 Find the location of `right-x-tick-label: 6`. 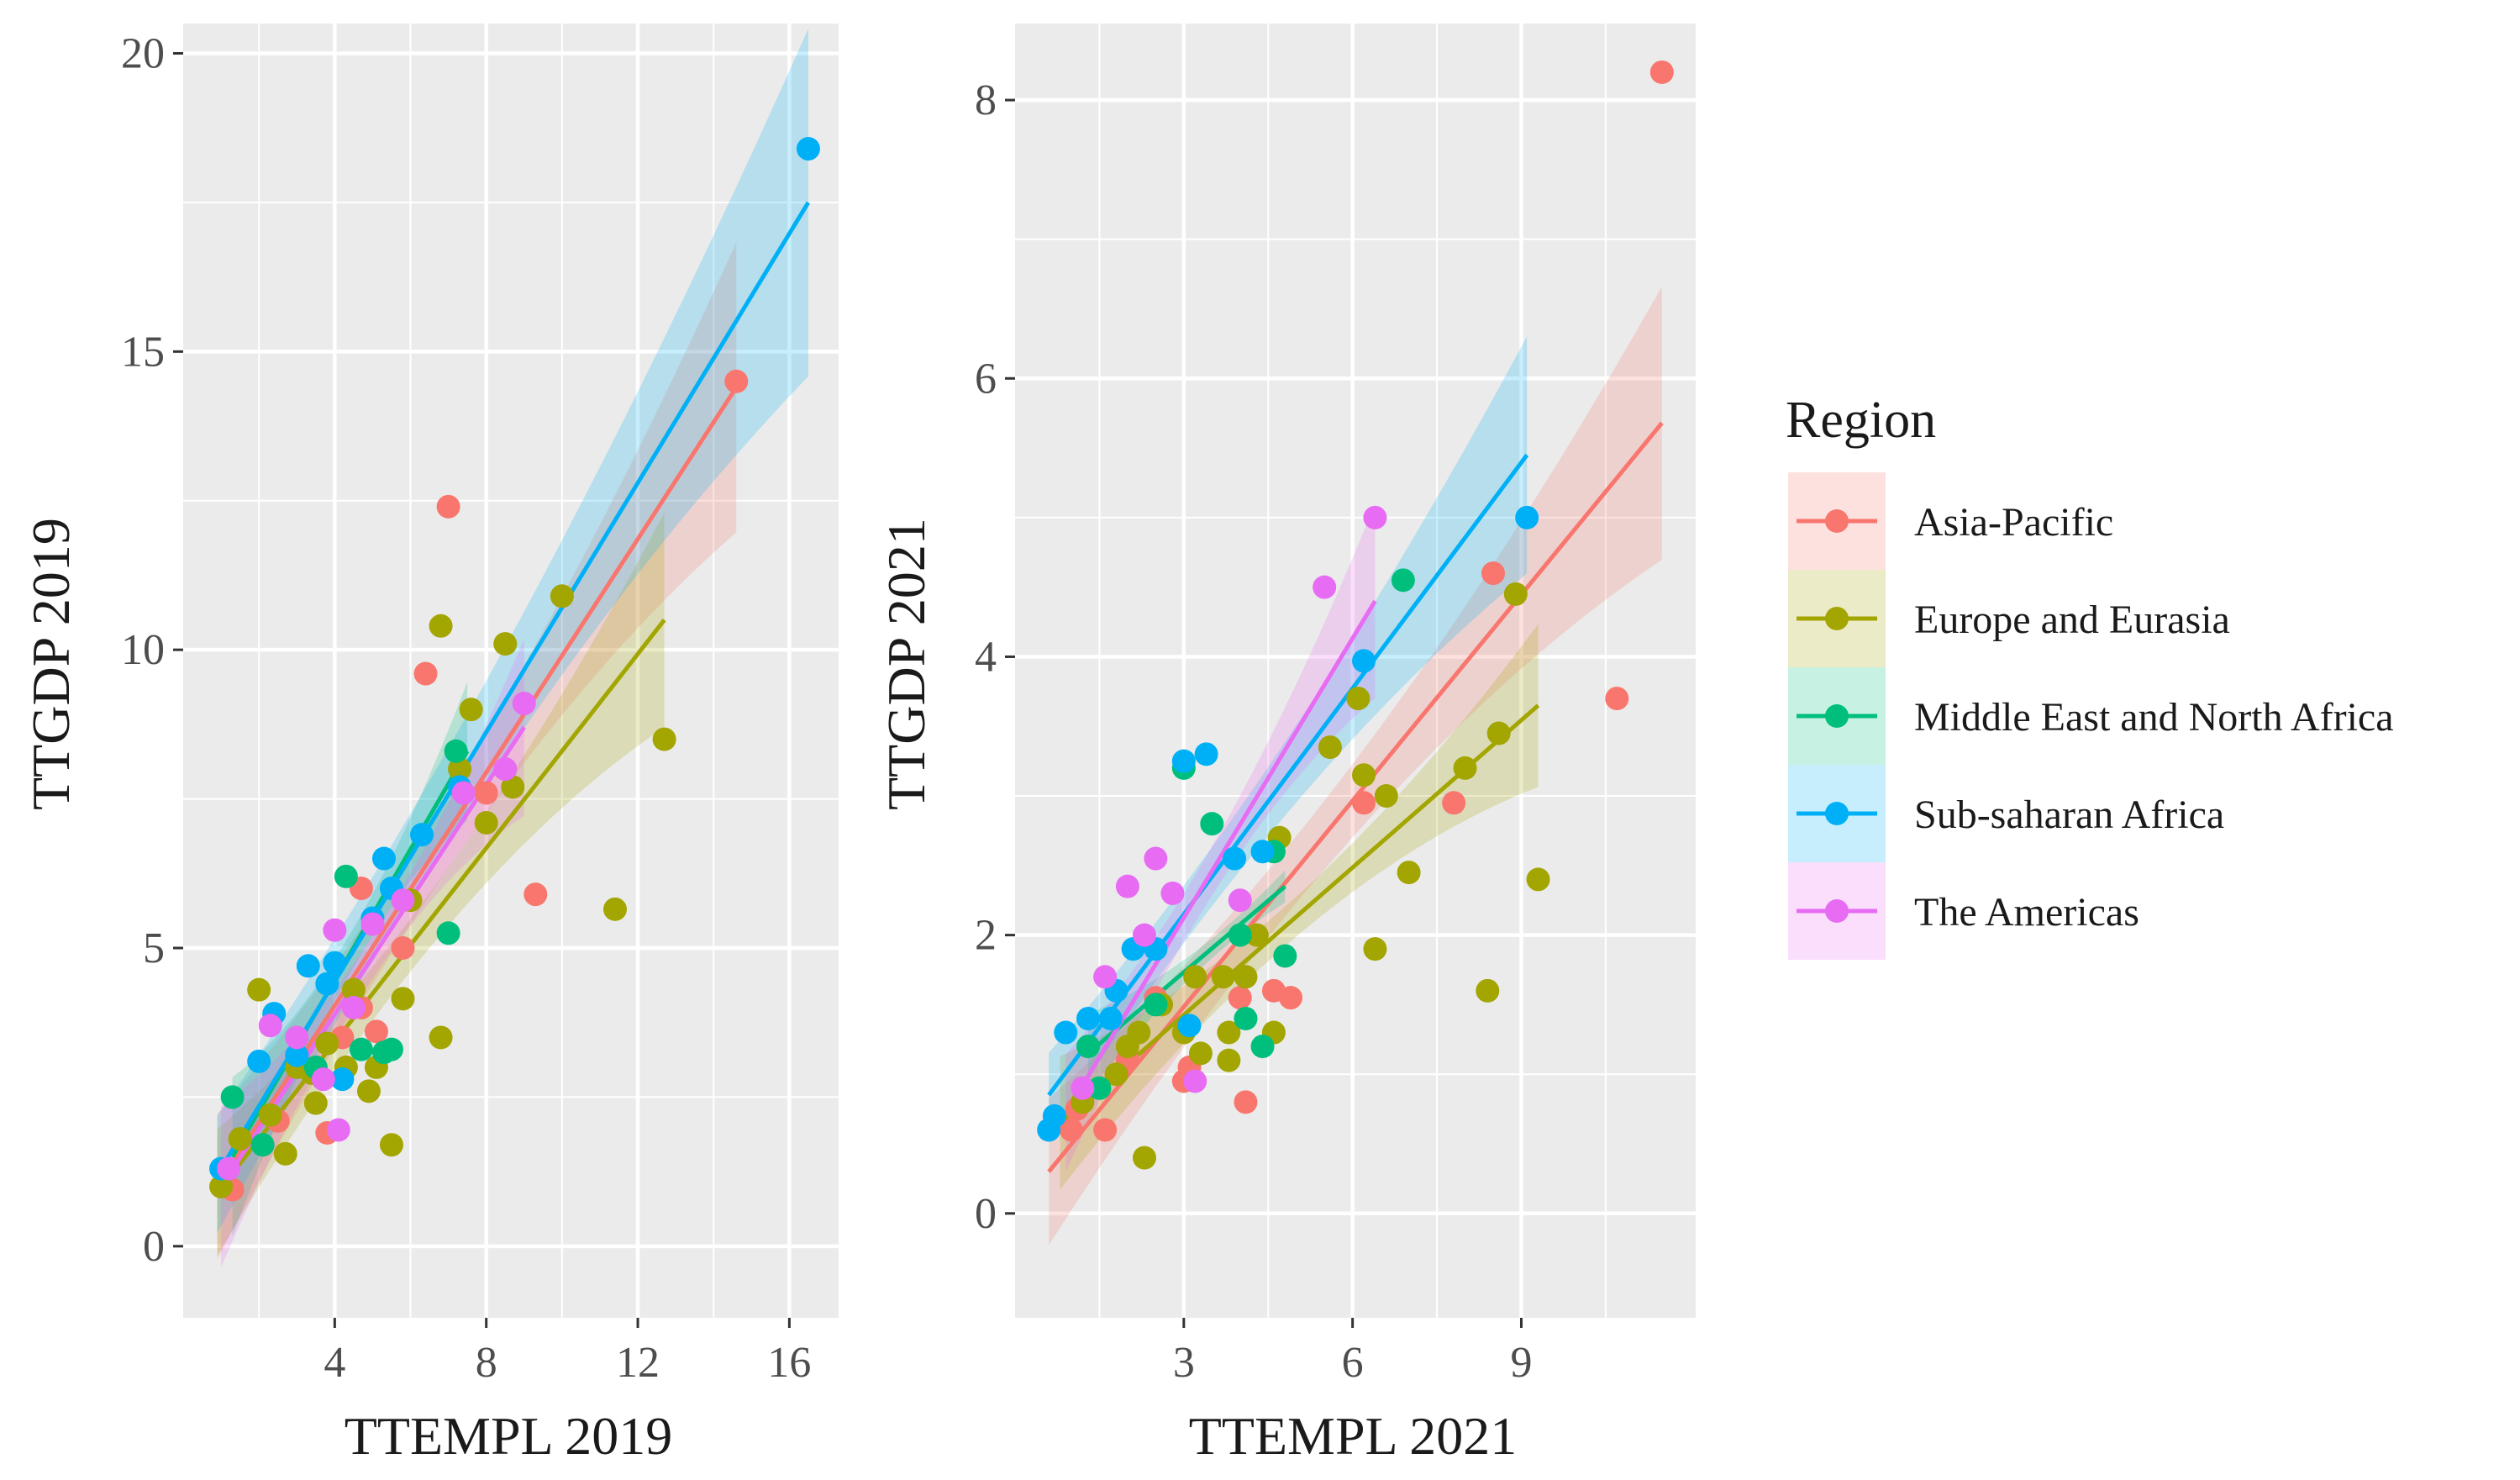

right-x-tick-label: 6 is located at coordinates (1353, 1363).